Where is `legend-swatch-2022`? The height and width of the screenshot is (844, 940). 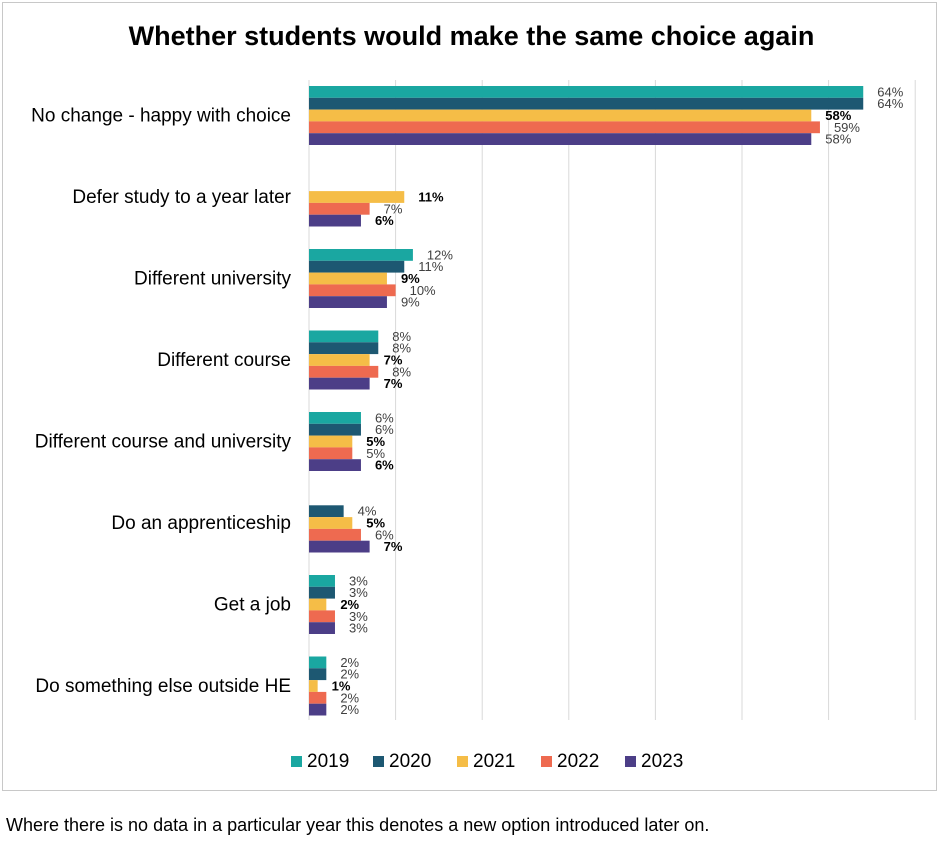 legend-swatch-2022 is located at coordinates (546, 761).